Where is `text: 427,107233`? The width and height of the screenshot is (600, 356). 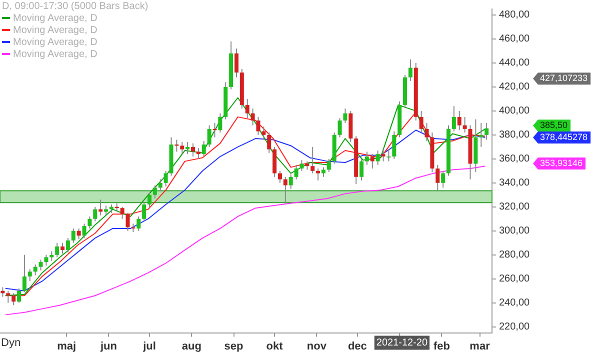
text: 427,107233 is located at coordinates (564, 78).